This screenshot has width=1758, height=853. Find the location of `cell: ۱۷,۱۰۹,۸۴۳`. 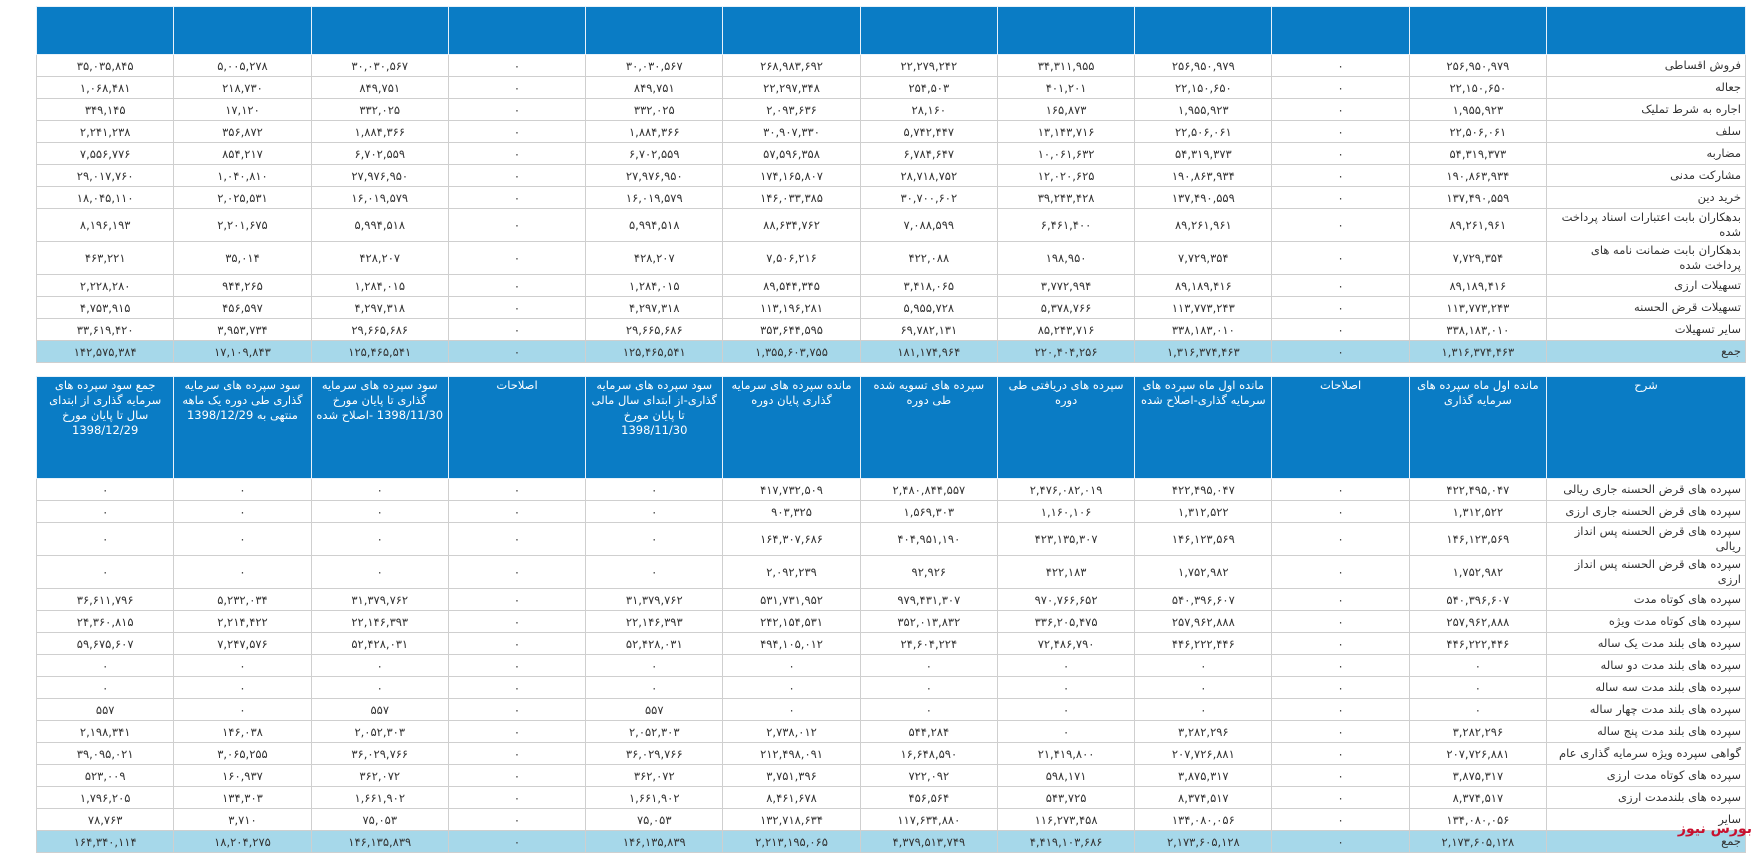

cell: ۱۷,۱۰۹,۸۴۳ is located at coordinates (242, 351).